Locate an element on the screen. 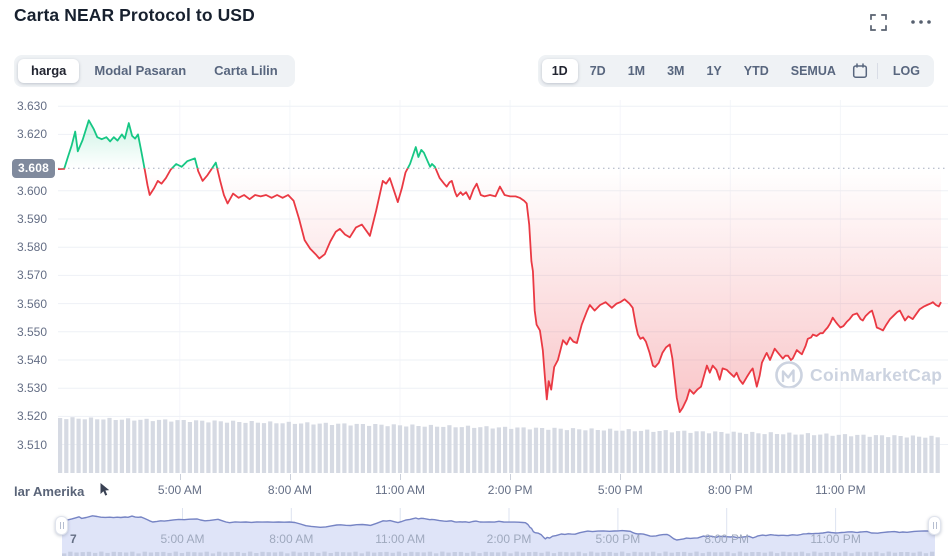 Image resolution: width=948 pixels, height=556 pixels. x-axis-label: 11:00 PM is located at coordinates (840, 490).